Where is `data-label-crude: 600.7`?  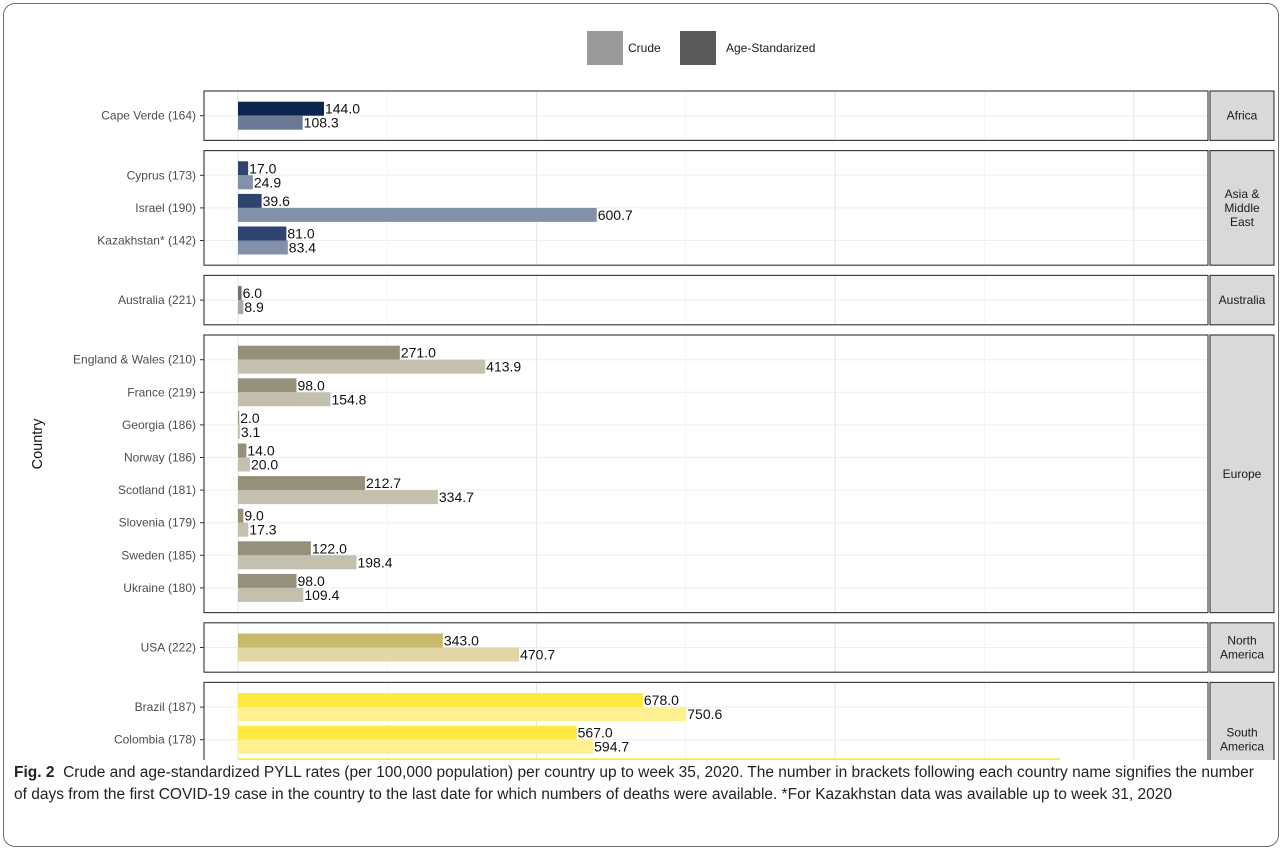
data-label-crude: 600.7 is located at coordinates (615, 215).